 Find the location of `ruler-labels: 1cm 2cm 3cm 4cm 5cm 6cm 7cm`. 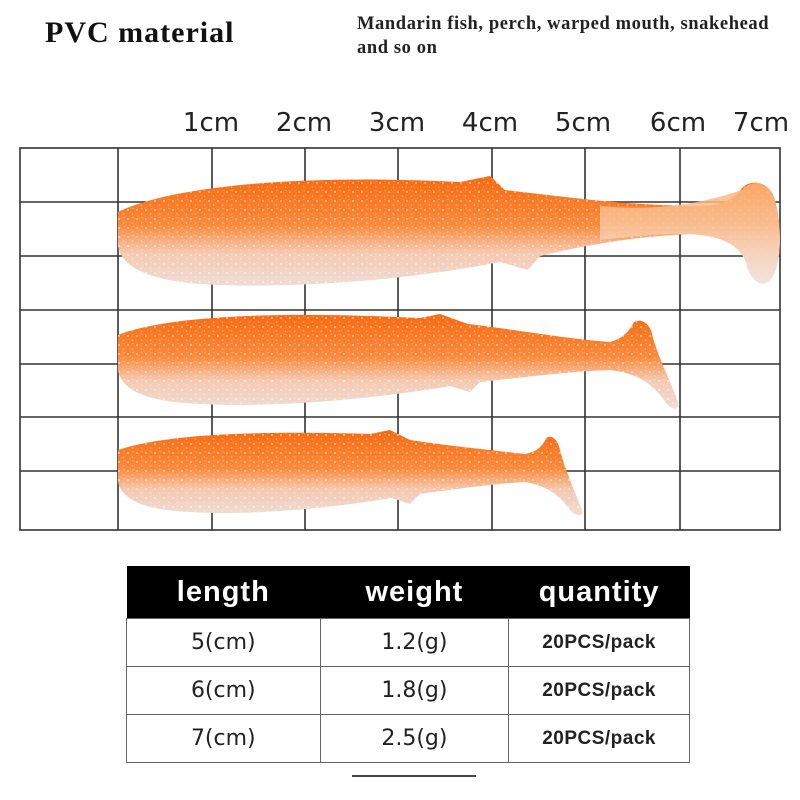

ruler-labels: 1cm 2cm 3cm 4cm 5cm 6cm 7cm is located at coordinates (400, 126).